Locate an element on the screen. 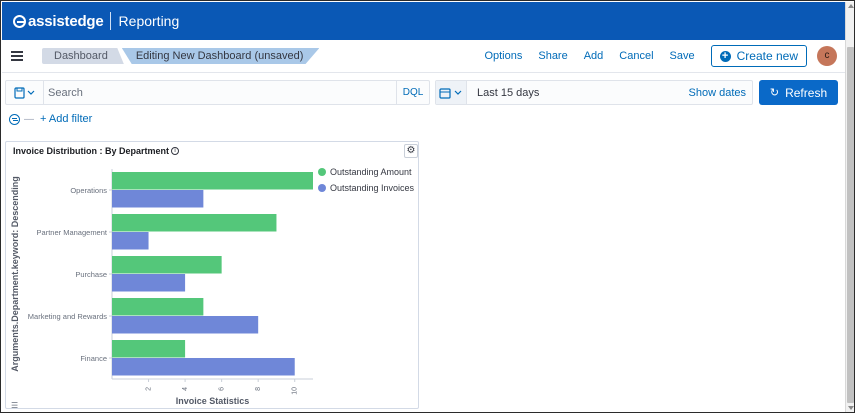 This screenshot has width=855, height=413. app-name: Reporting is located at coordinates (149, 21).